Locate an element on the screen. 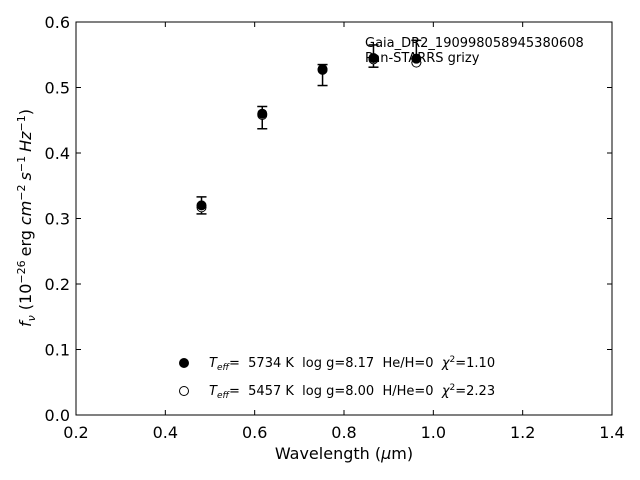  y-tick-label: 0.1 is located at coordinates (57, 350).